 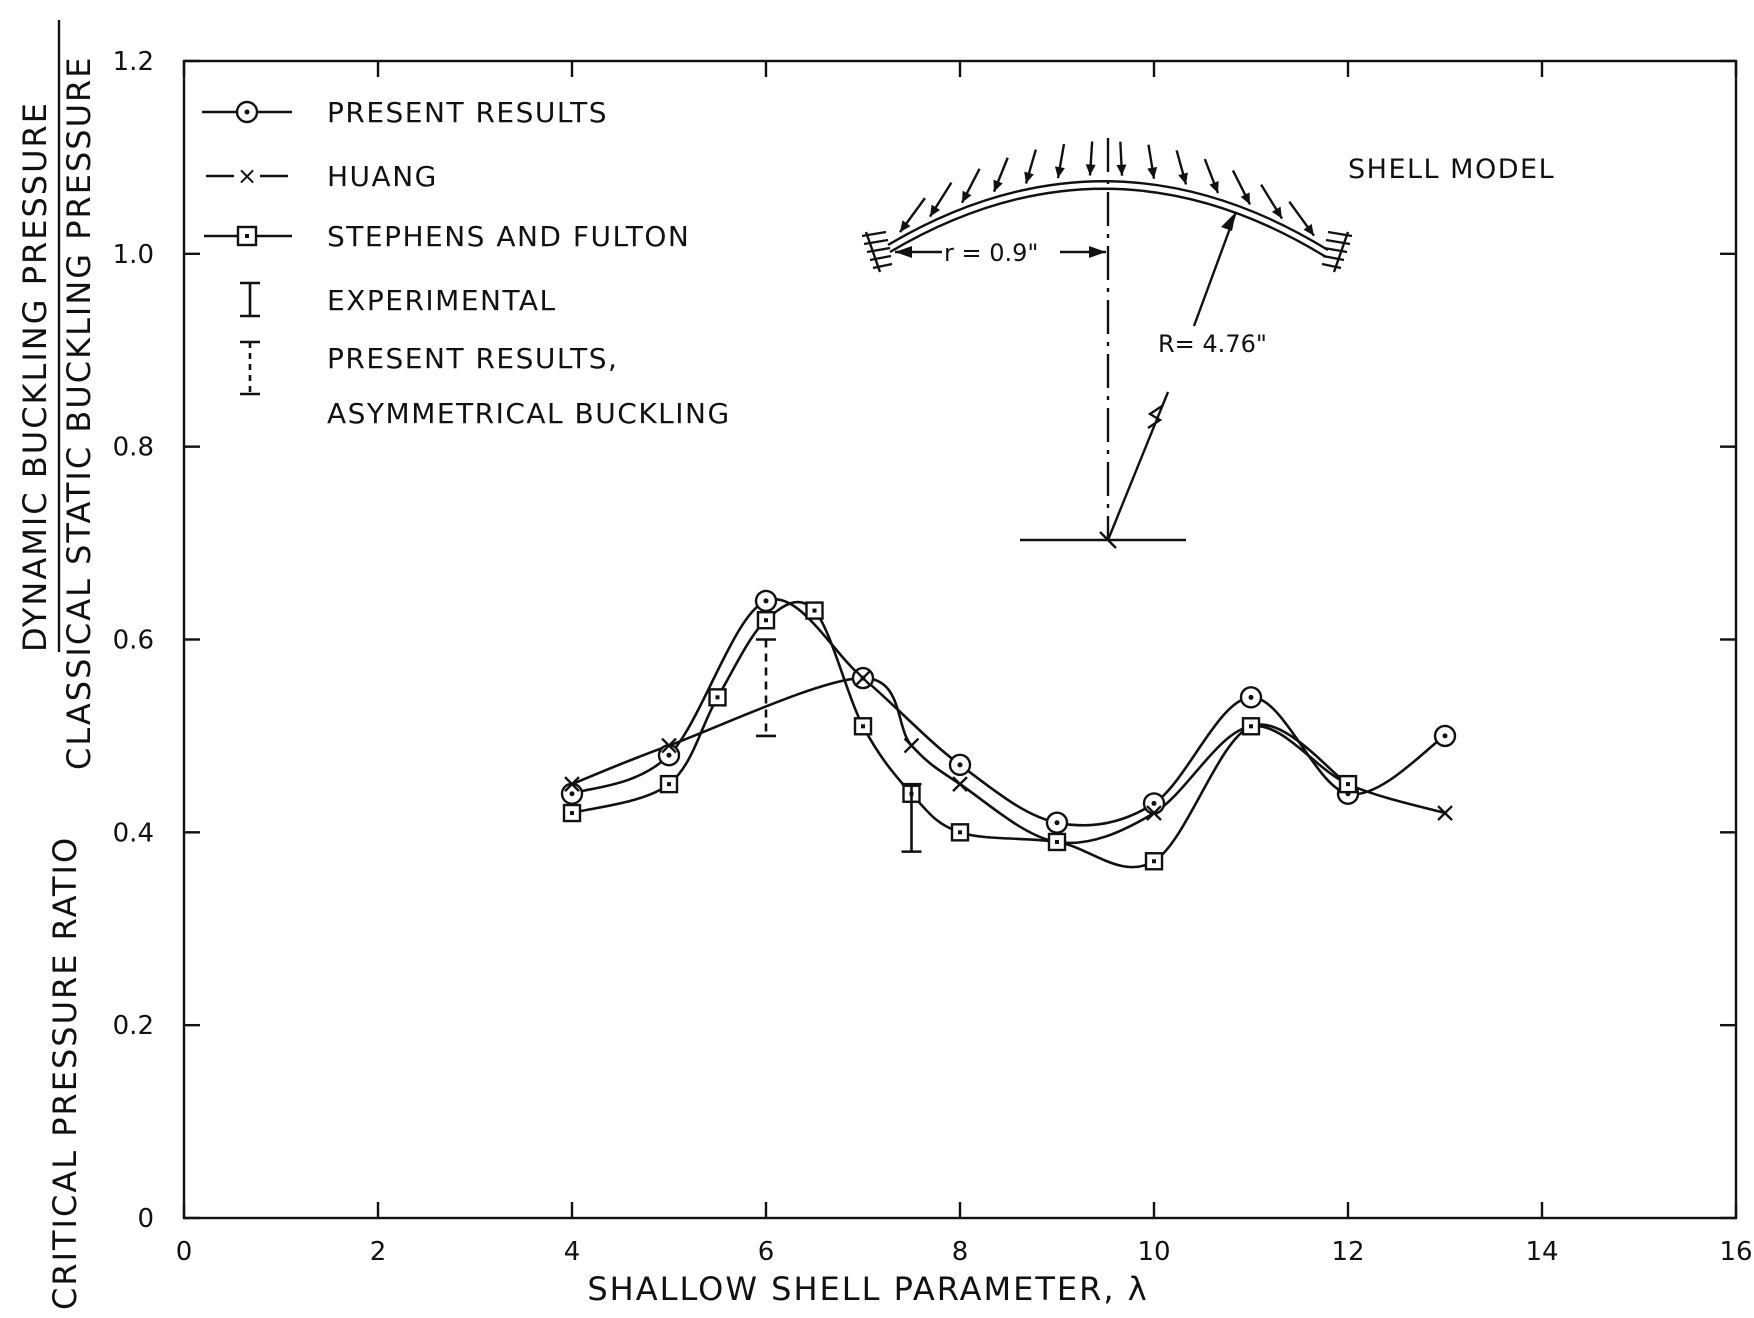 I want to click on x-tick-label: 16, so click(x=1735, y=1252).